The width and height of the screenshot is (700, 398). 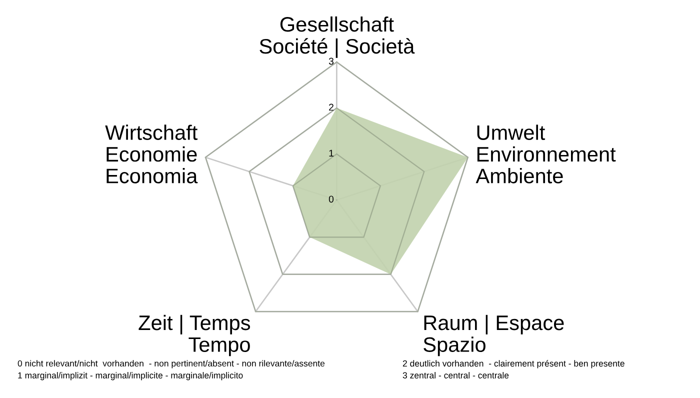 What do you see at coordinates (337, 37) in the screenshot?
I see `spoke-label: Gesellschaft Société | Società` at bounding box center [337, 37].